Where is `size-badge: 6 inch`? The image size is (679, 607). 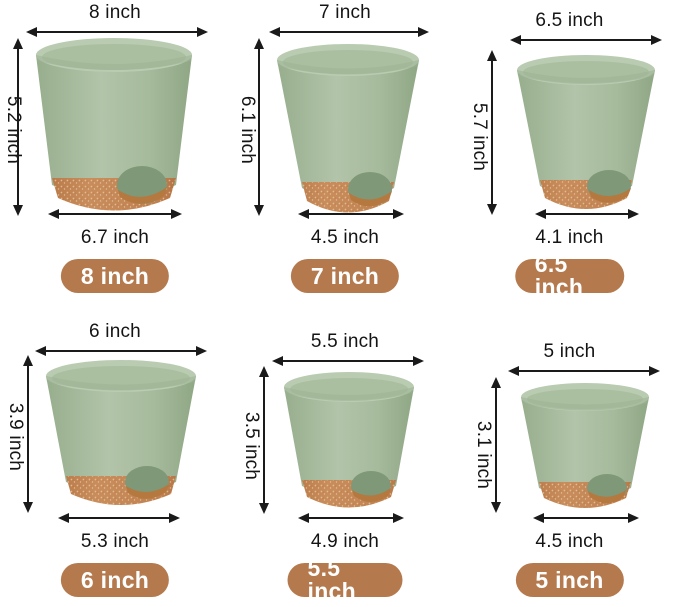
size-badge: 6 inch is located at coordinates (115, 580).